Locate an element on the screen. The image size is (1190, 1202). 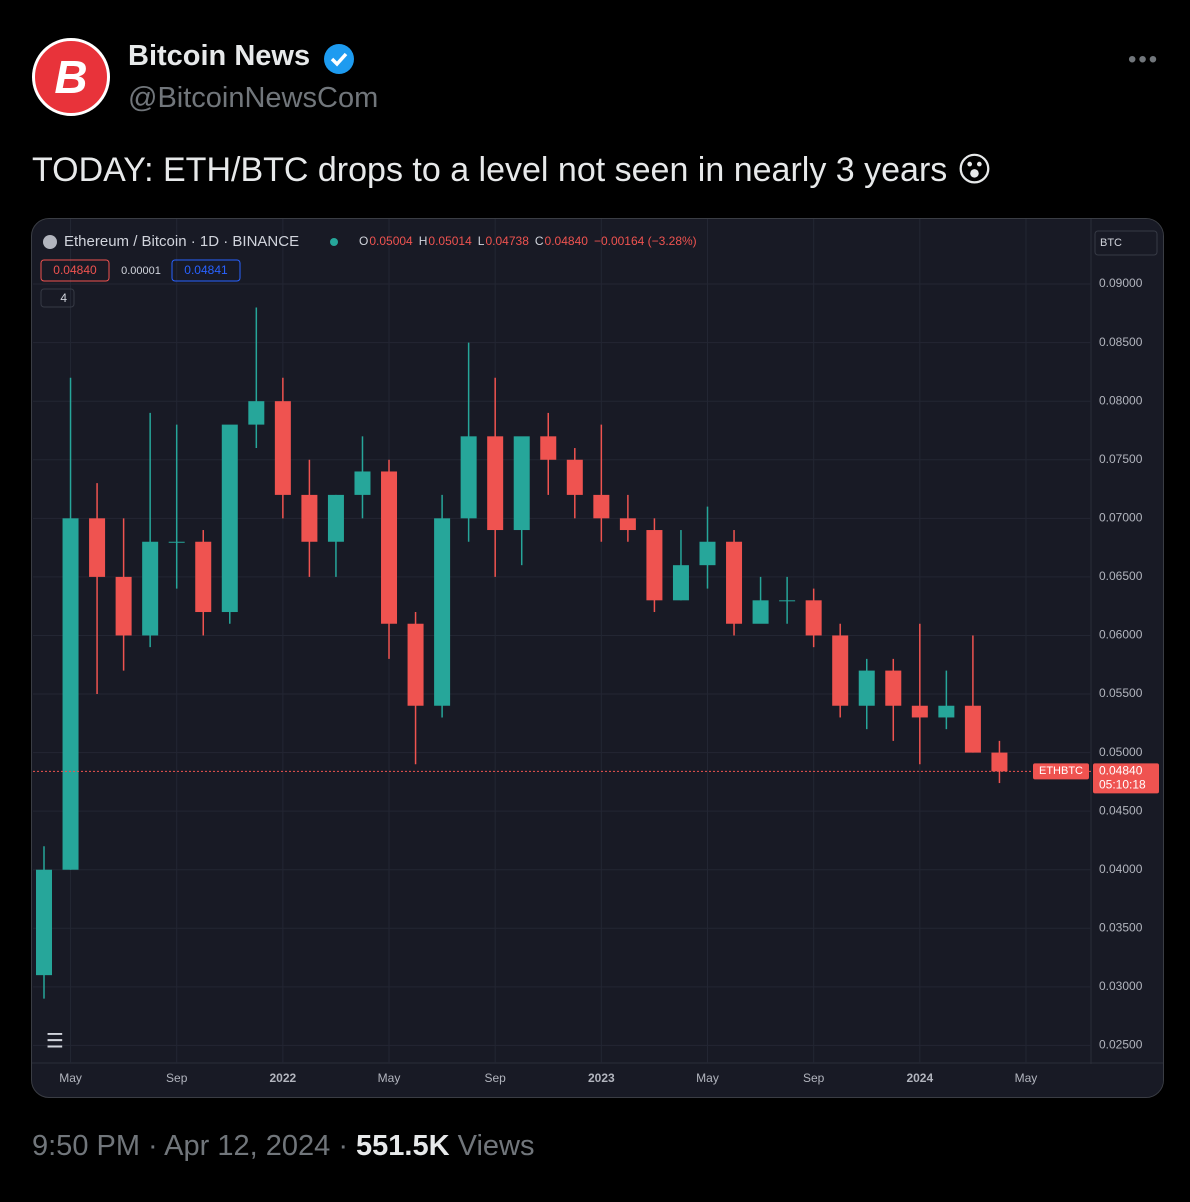
y-tick-label: 0.08000 is located at coordinates (1121, 400).